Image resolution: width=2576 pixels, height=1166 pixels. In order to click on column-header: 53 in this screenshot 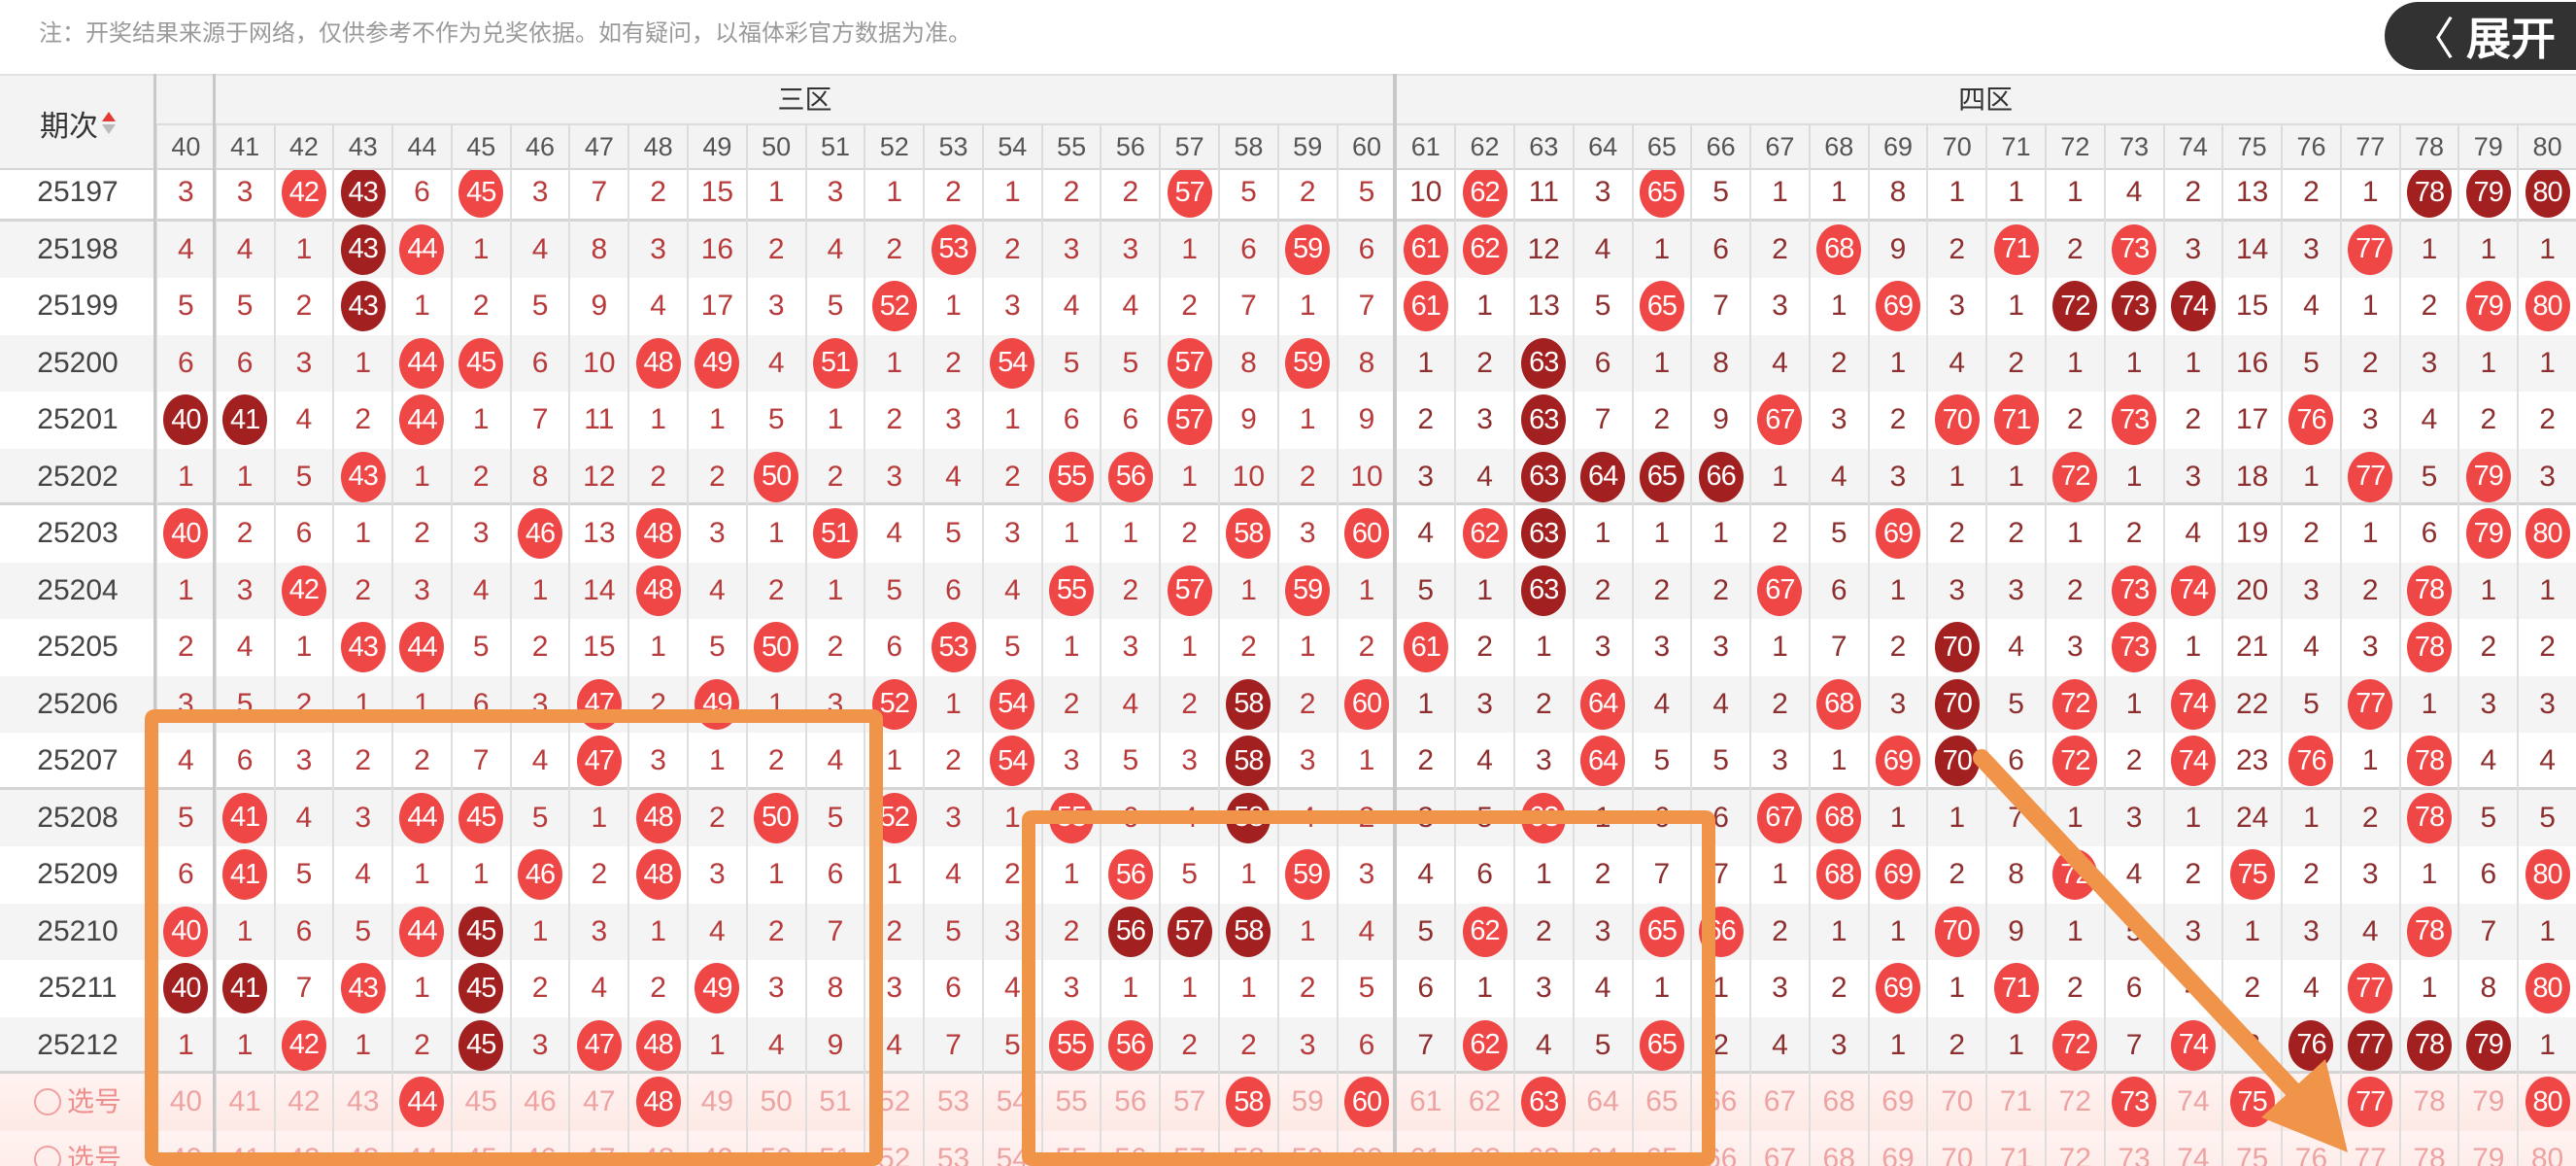, I will do `click(952, 147)`.